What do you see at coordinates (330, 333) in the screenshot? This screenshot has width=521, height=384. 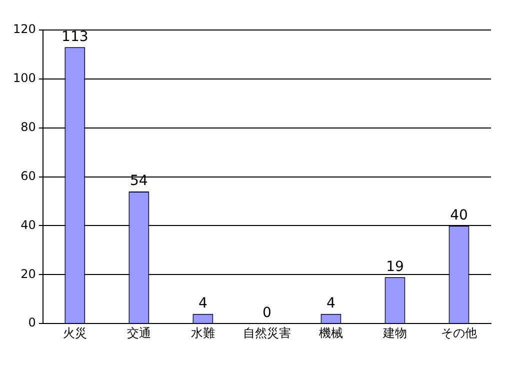 I see `x-tick-label: 機械` at bounding box center [330, 333].